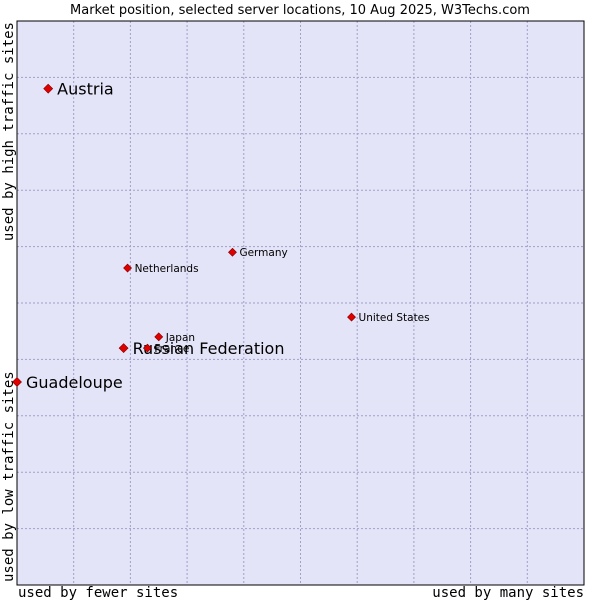 The height and width of the screenshot is (600, 600). I want to click on point-label-france: France, so click(171, 349).